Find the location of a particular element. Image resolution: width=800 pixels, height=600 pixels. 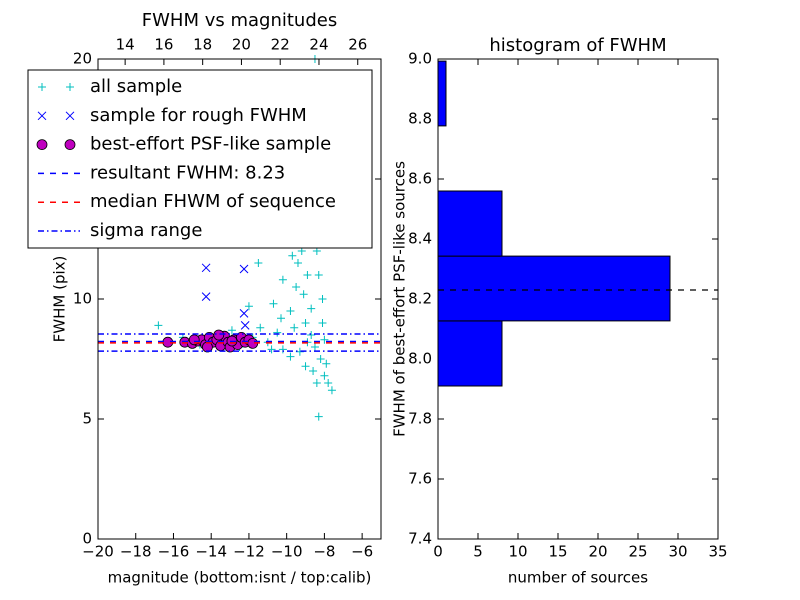

x-tick-label: 5 is located at coordinates (478, 552).